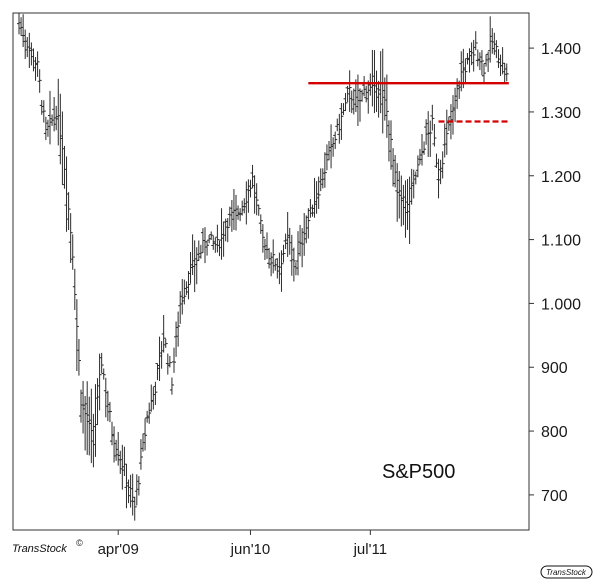  What do you see at coordinates (561, 49) in the screenshot?
I see `y-tick-label: 1.400` at bounding box center [561, 49].